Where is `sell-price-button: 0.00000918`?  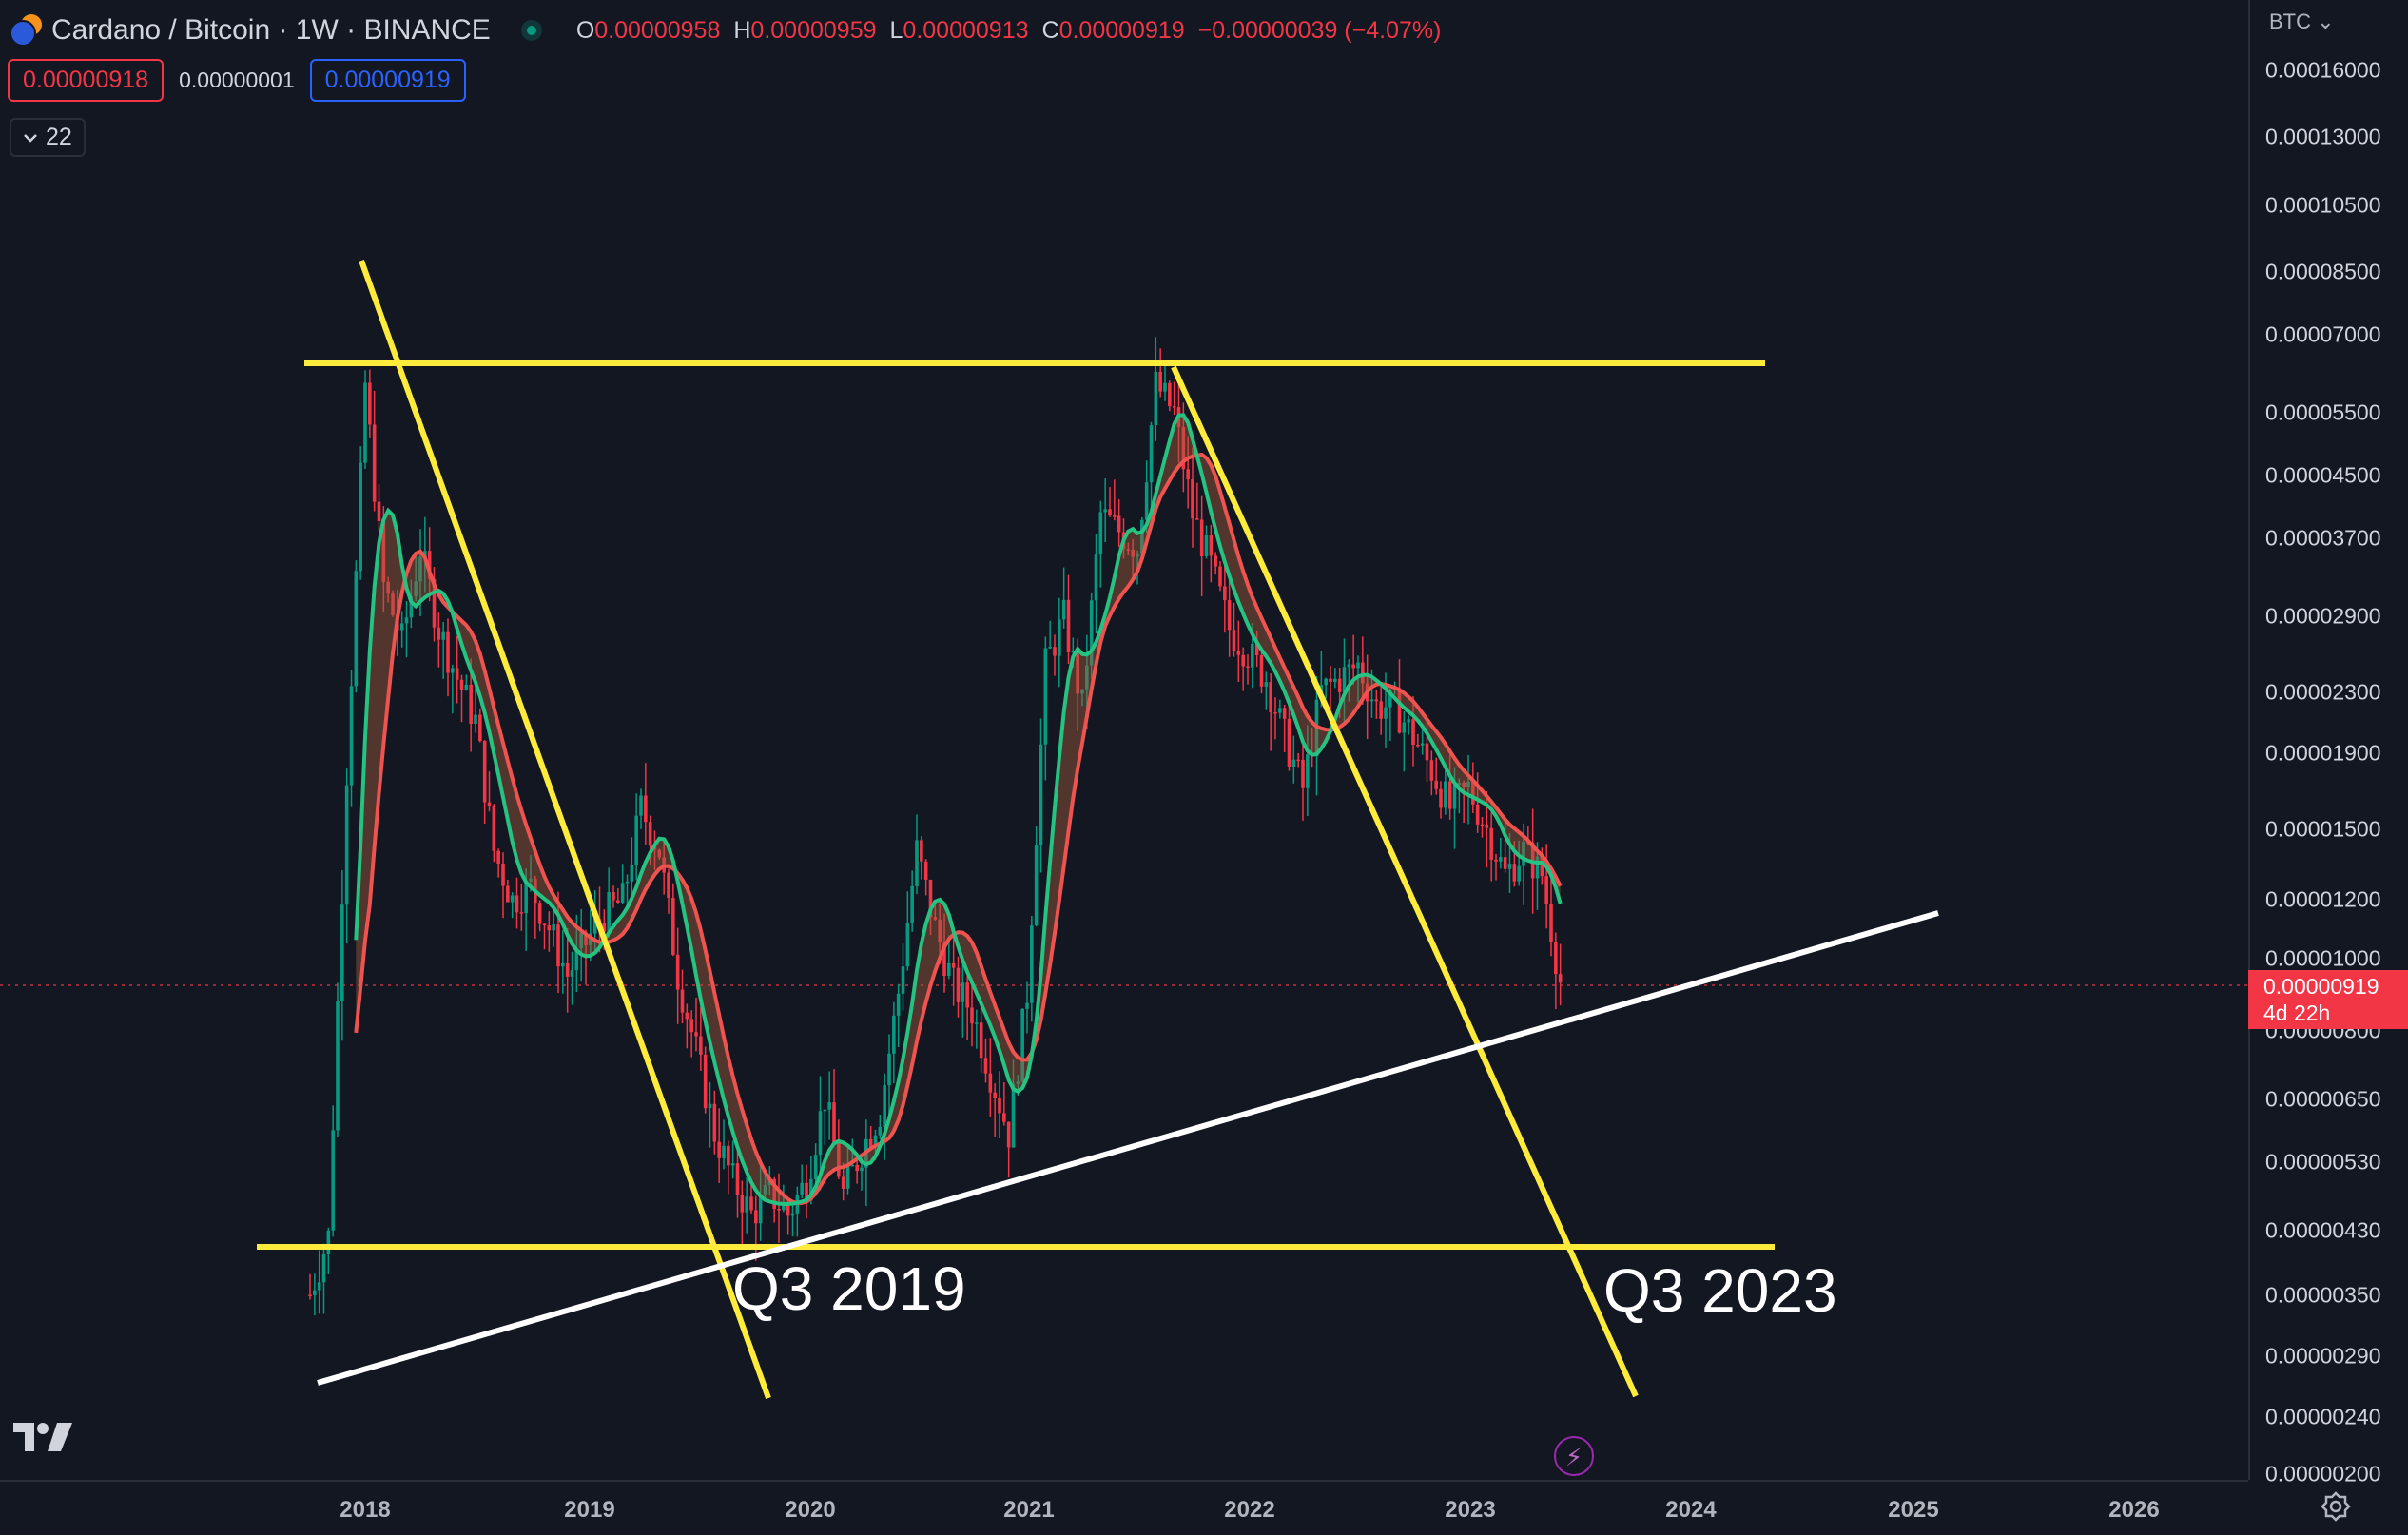 sell-price-button: 0.00000918 is located at coordinates (87, 80).